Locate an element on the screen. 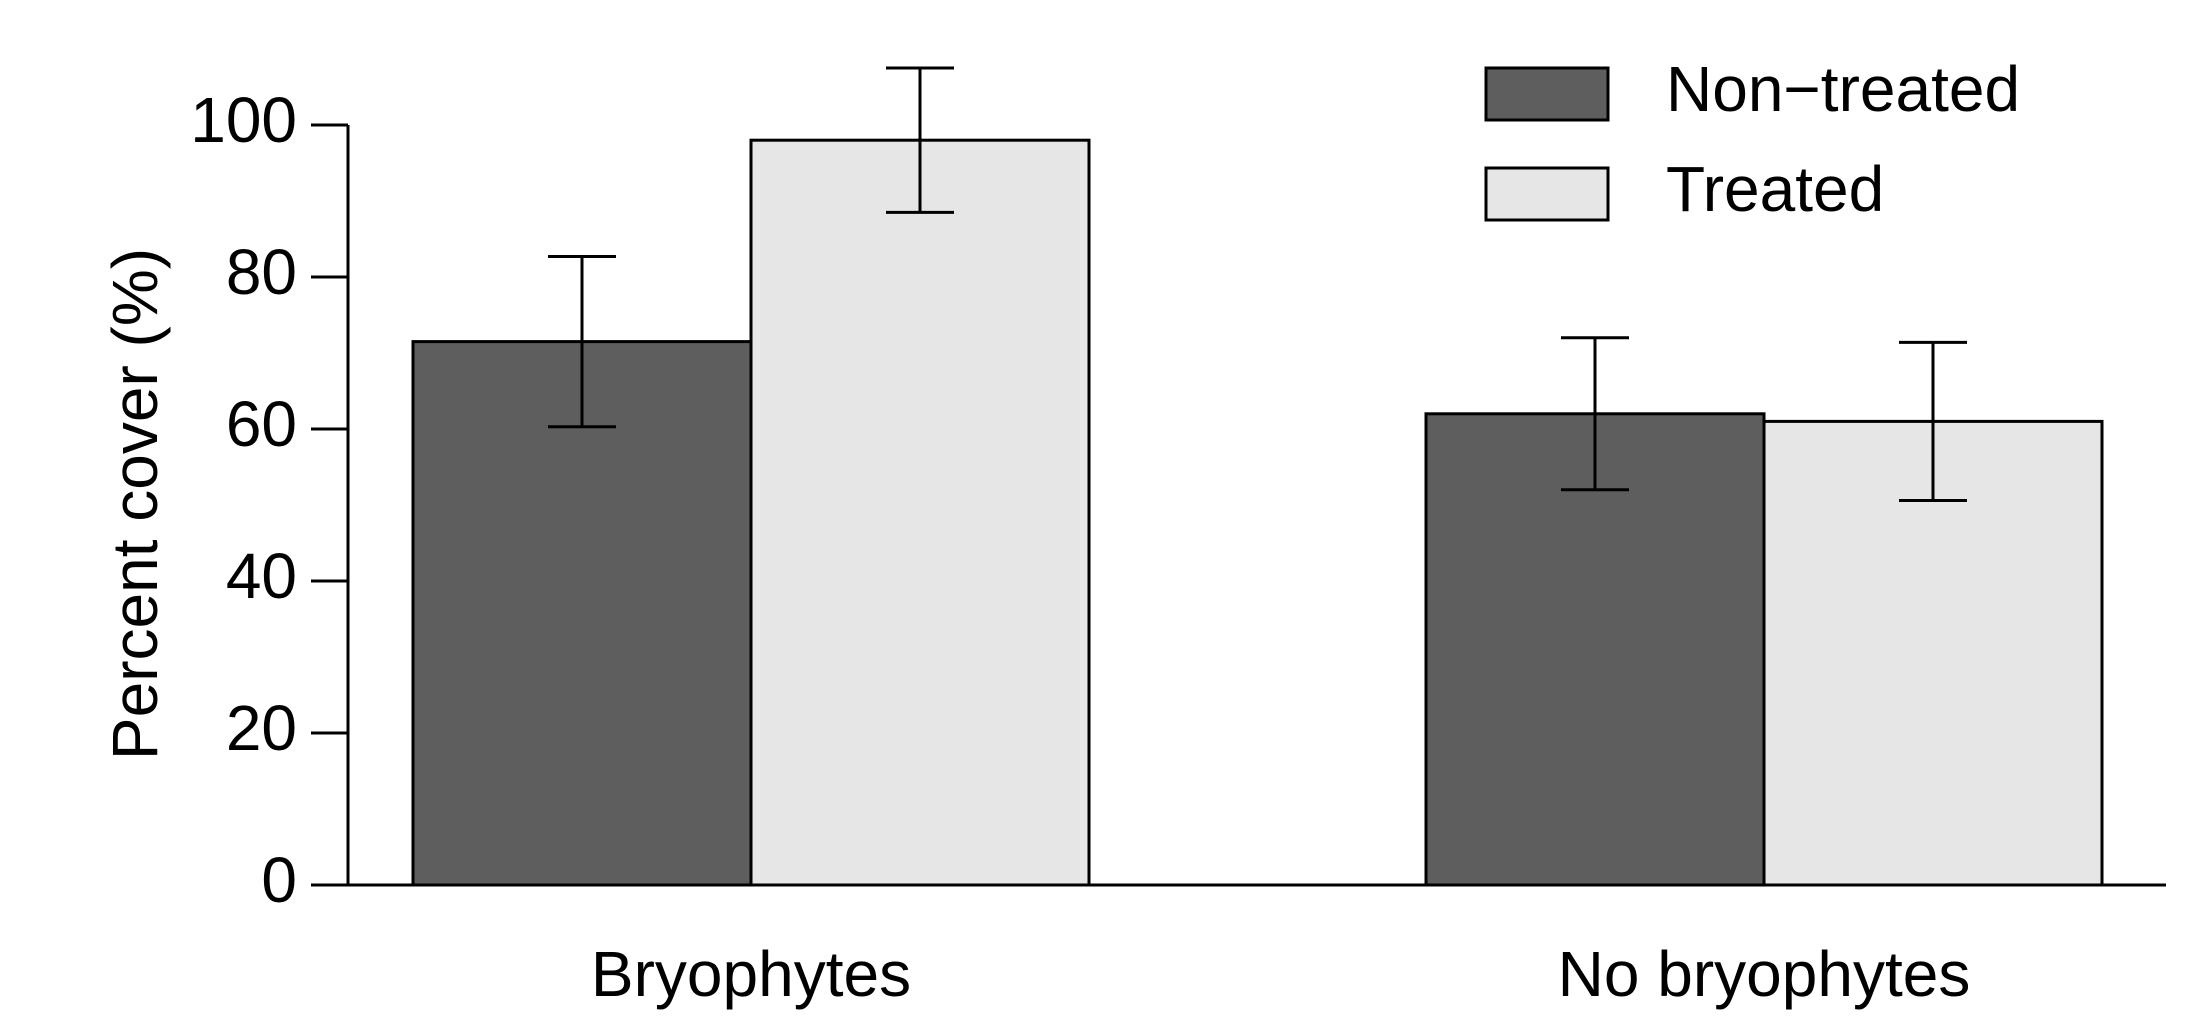  bar-non-treated-bryophytes is located at coordinates (582, 613).